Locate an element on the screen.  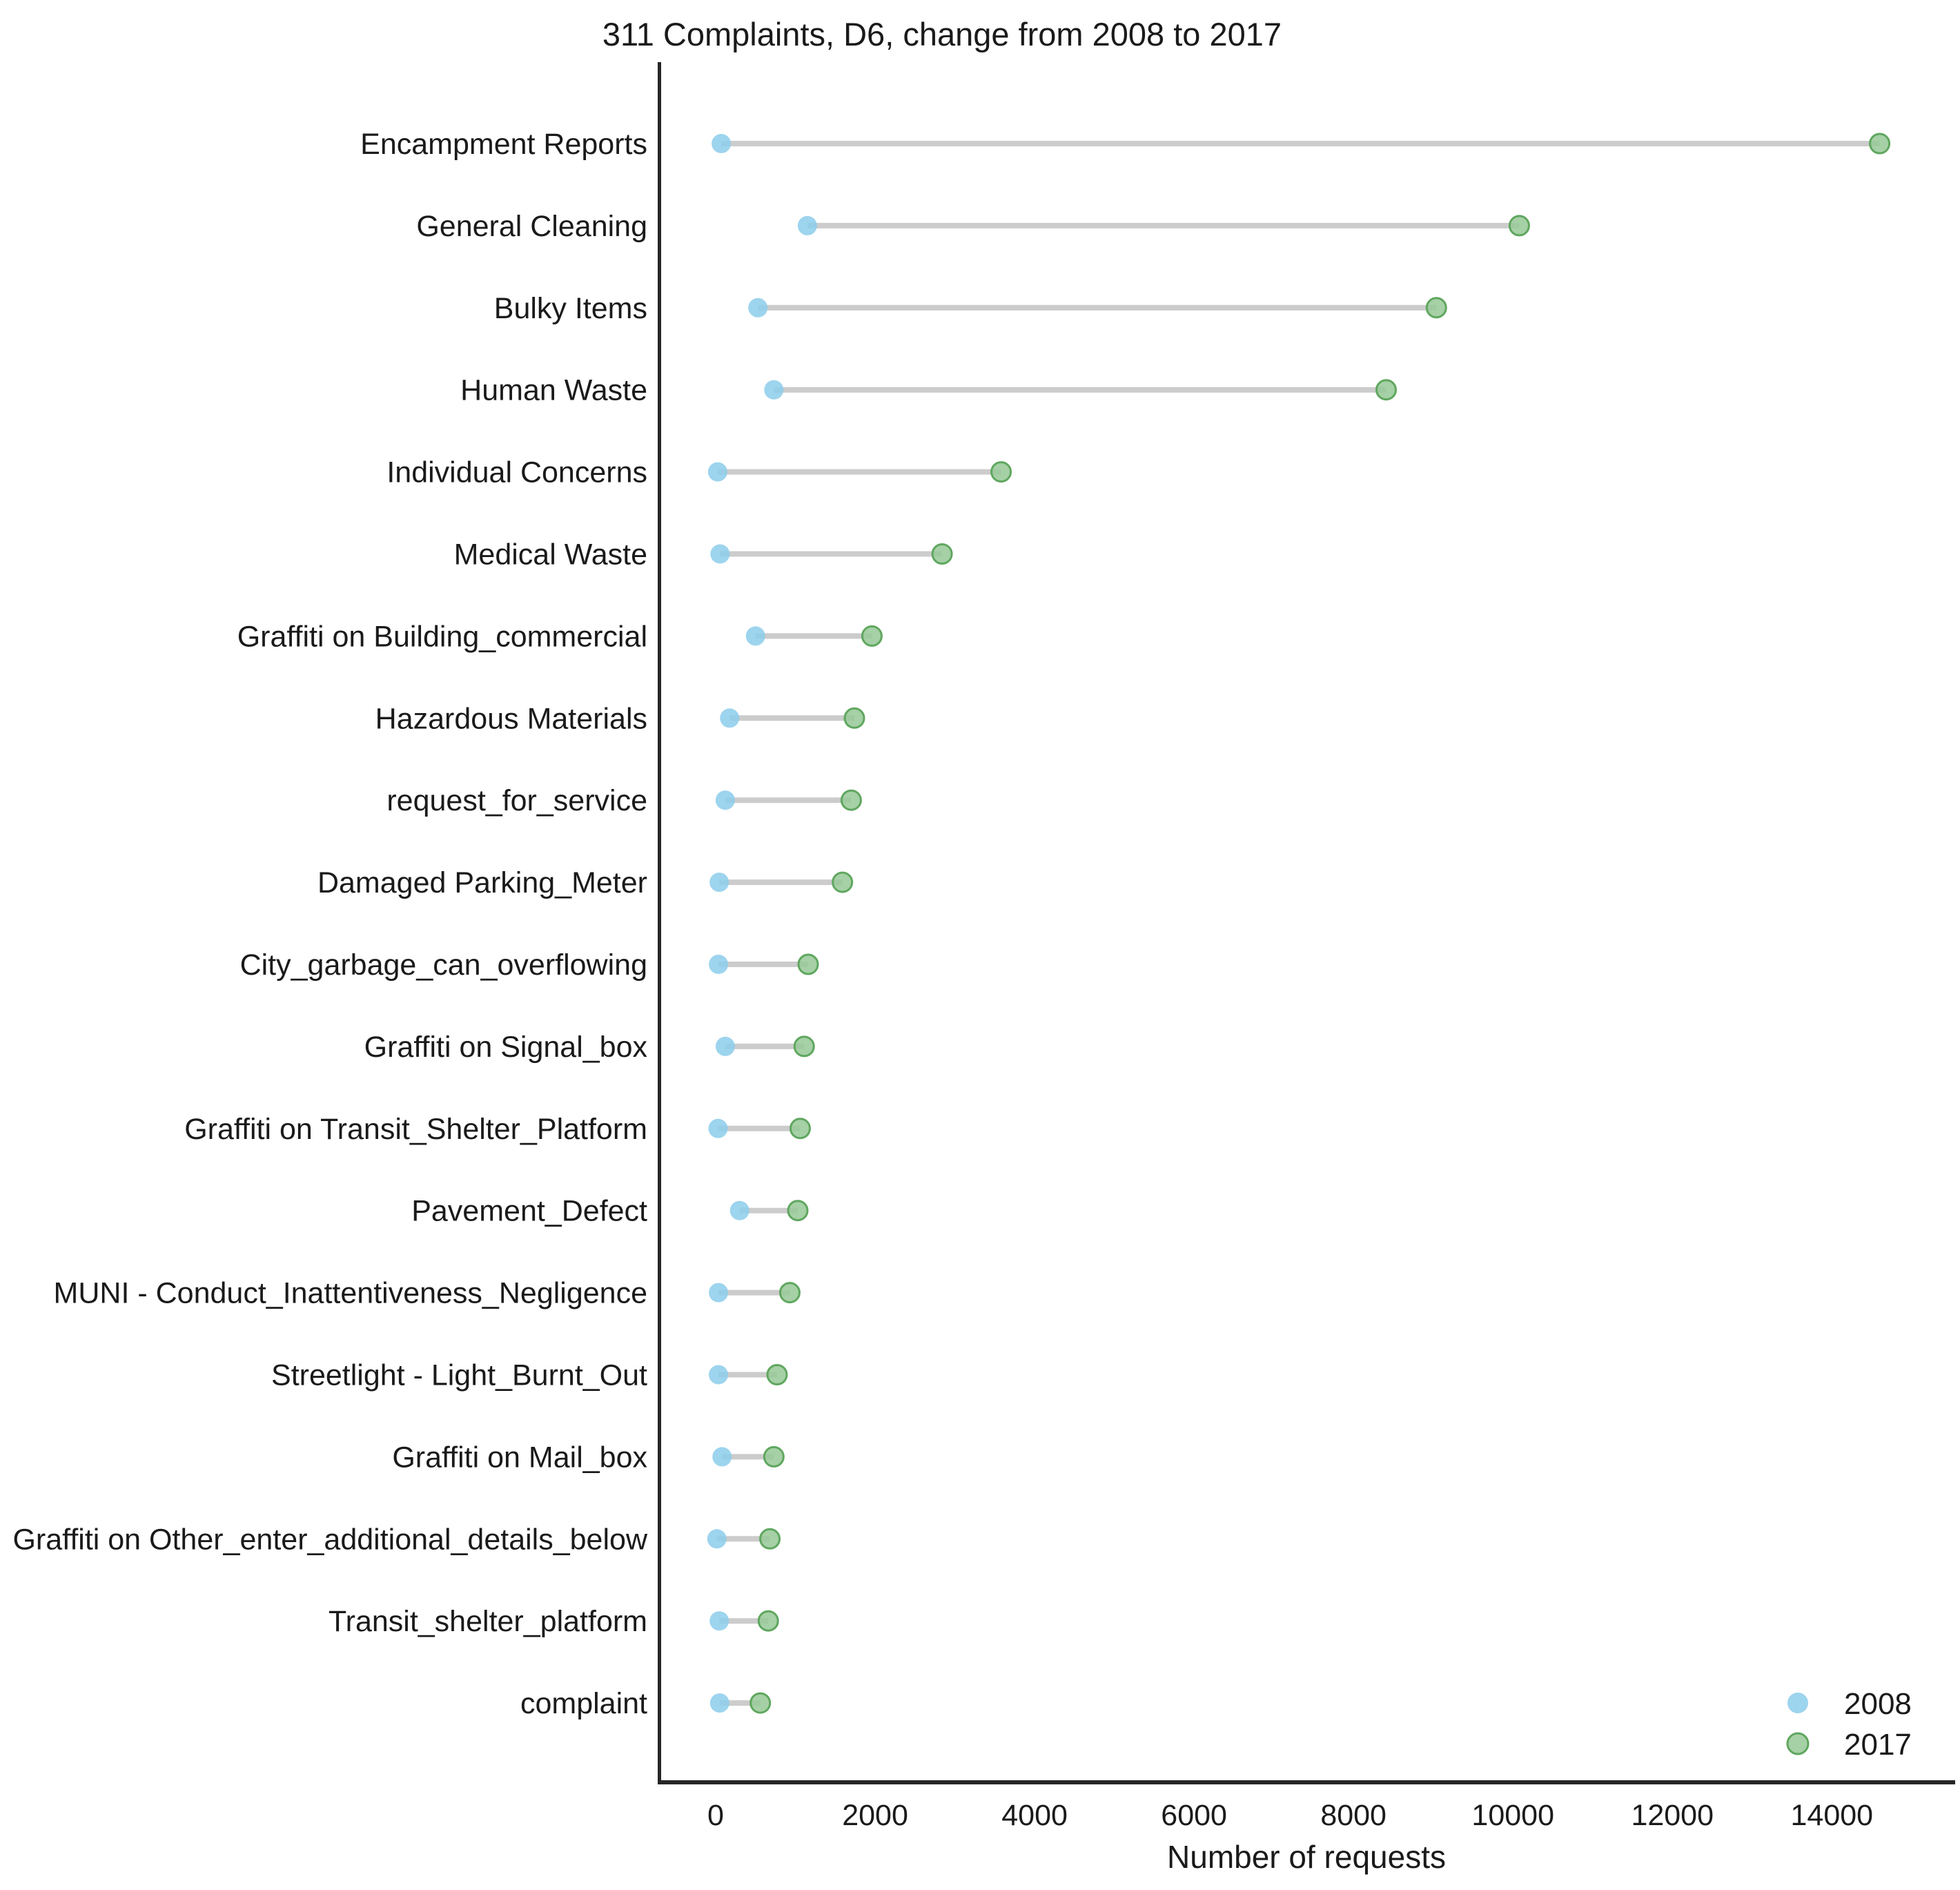
legend-label-2017: 2017 is located at coordinates (1878, 1745).